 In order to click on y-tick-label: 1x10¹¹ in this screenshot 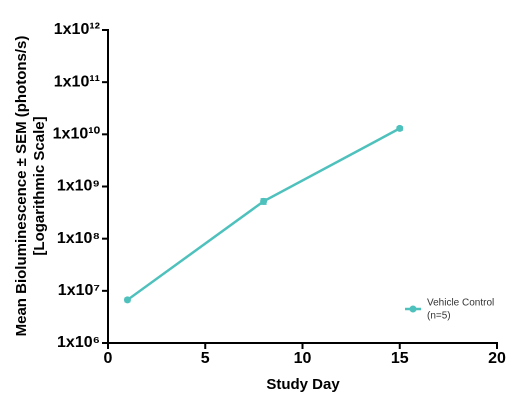, I will do `click(77, 81)`.